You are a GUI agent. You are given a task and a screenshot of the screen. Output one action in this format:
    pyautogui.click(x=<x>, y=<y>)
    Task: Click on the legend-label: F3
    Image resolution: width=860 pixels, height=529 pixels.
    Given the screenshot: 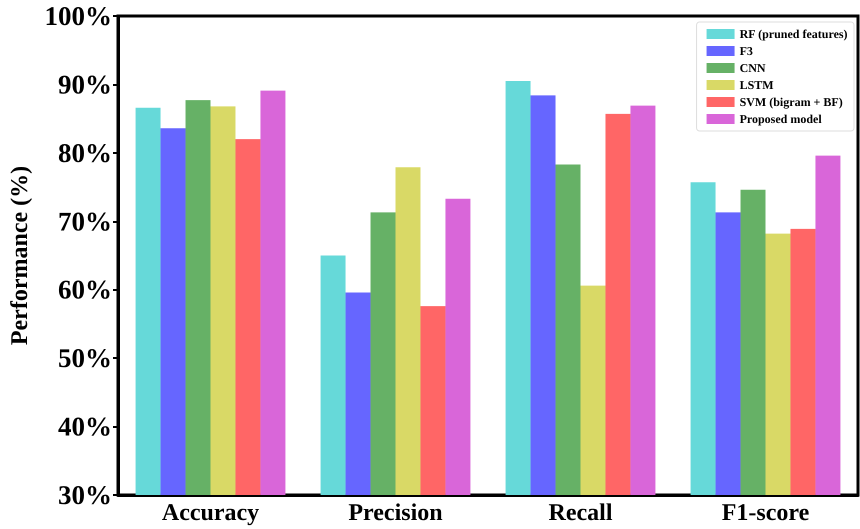 What is the action you would take?
    pyautogui.click(x=746, y=51)
    